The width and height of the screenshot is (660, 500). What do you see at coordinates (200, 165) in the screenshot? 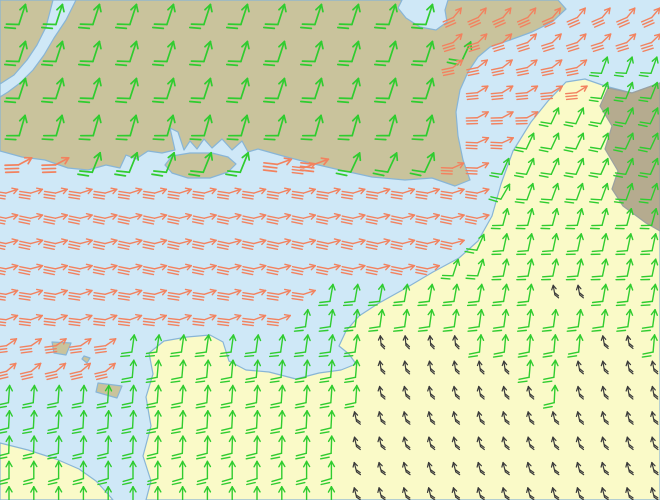
I see `island-isle-of-wight` at bounding box center [200, 165].